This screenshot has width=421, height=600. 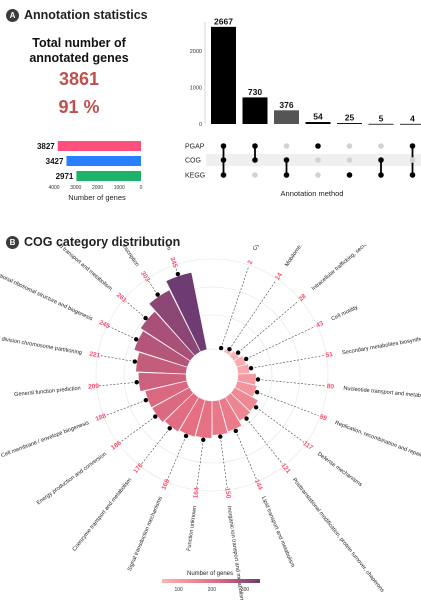 I want to click on summary-percent: 91 %, so click(x=79, y=107).